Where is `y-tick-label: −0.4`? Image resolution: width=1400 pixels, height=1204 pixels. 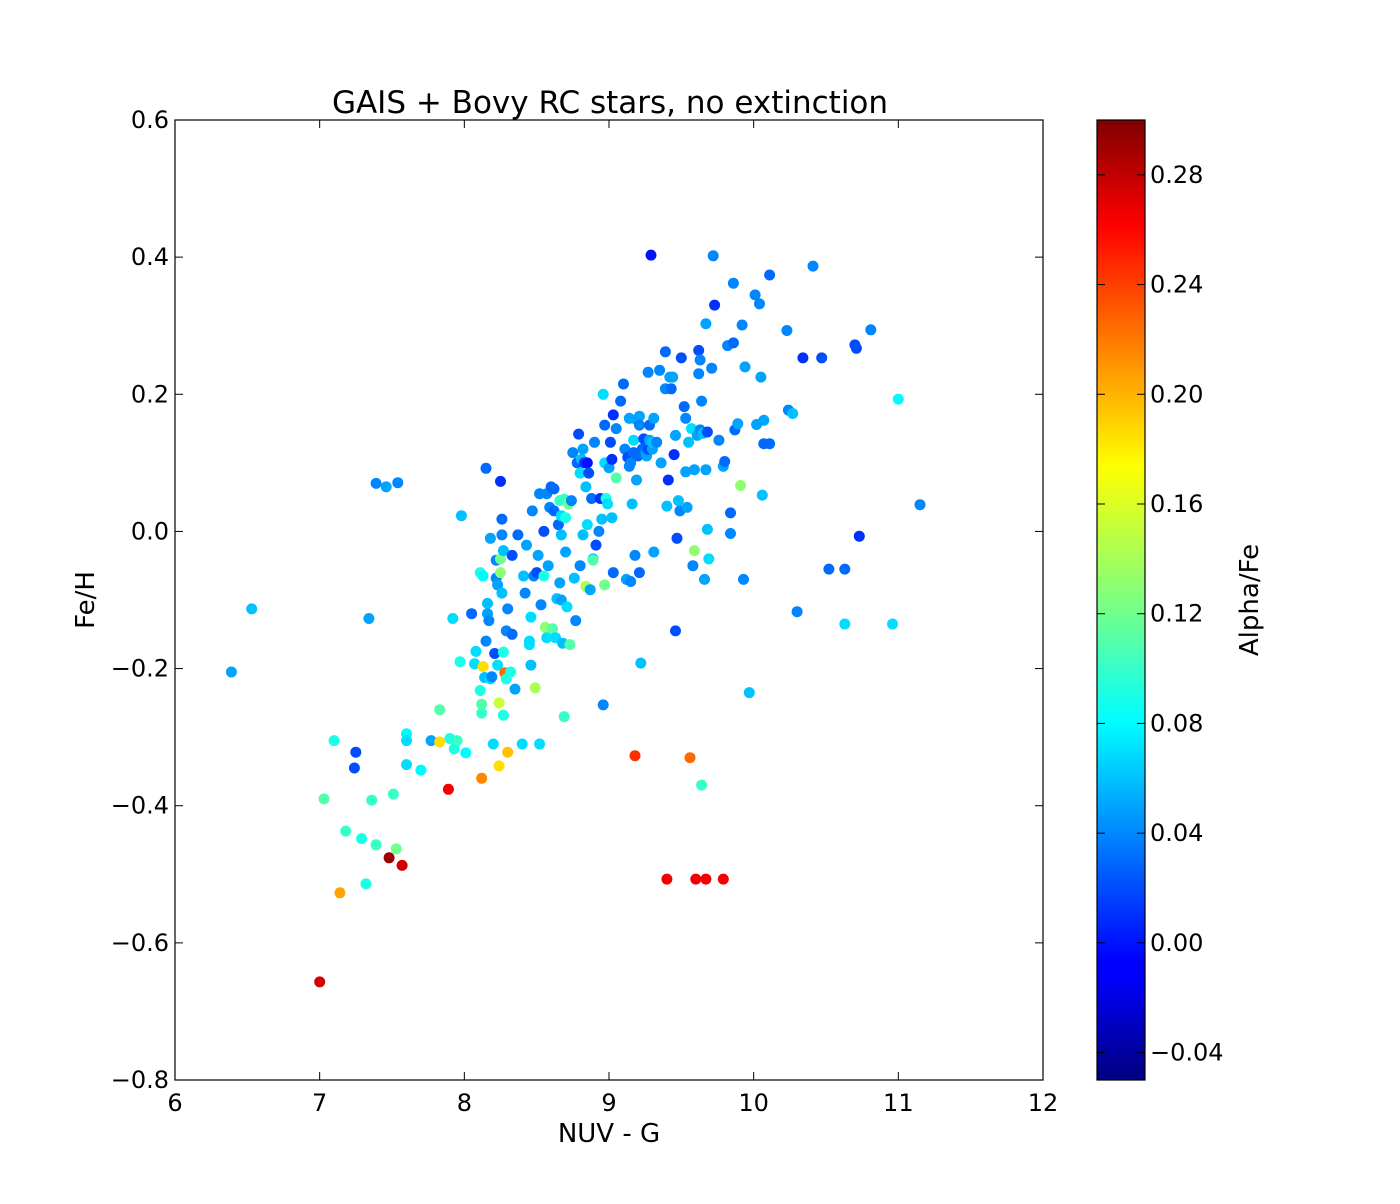
y-tick-label: −0.4 is located at coordinates (140, 806).